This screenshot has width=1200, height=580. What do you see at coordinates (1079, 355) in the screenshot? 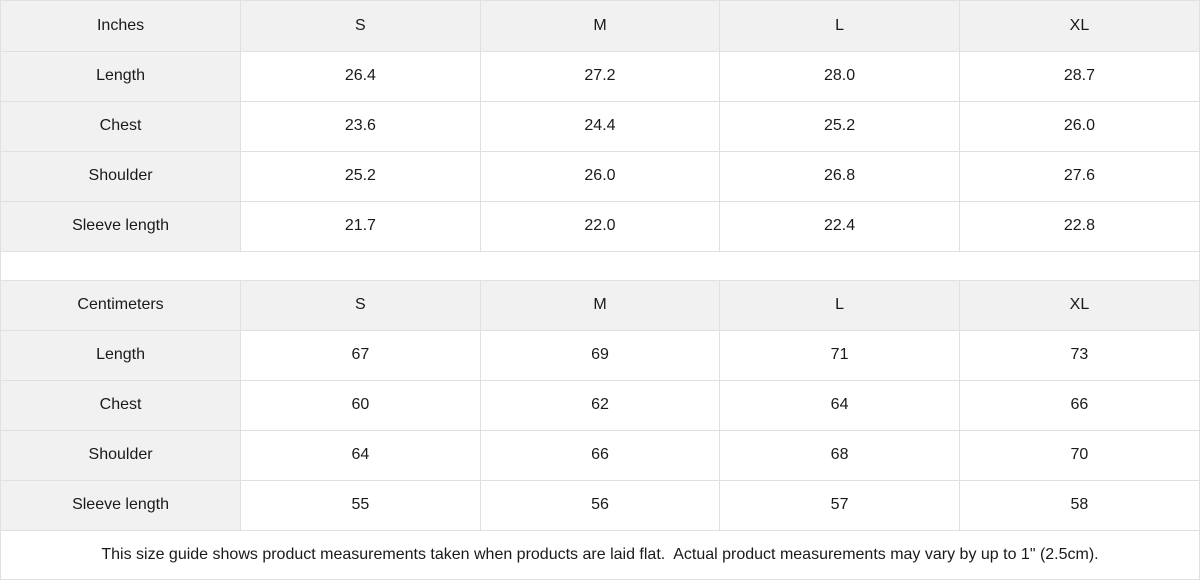
I see `measurement-value-cell: 73` at bounding box center [1079, 355].